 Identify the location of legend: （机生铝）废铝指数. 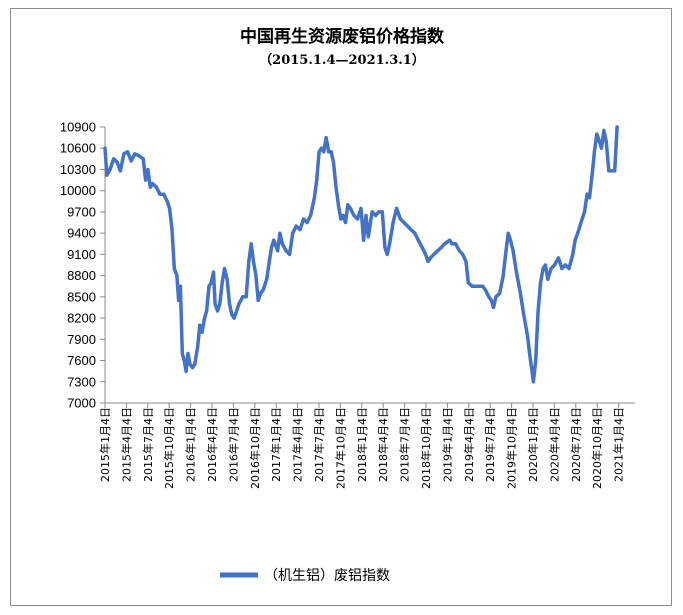
(305, 576).